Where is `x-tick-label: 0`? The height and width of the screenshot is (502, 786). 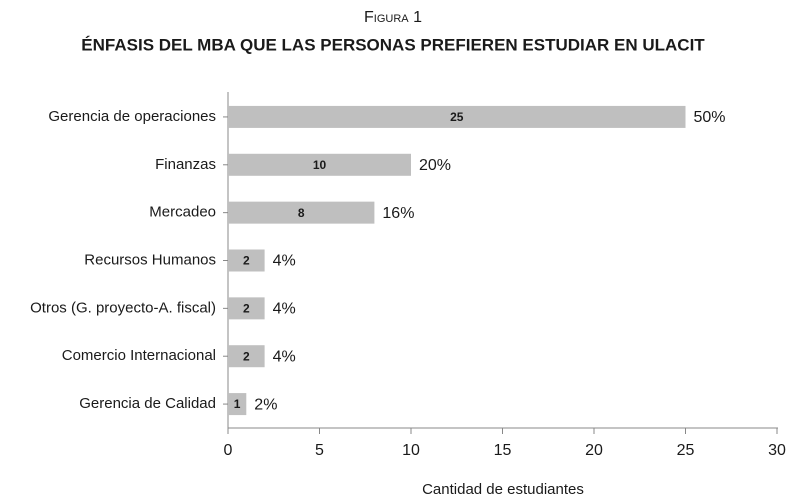
x-tick-label: 0 is located at coordinates (228, 450).